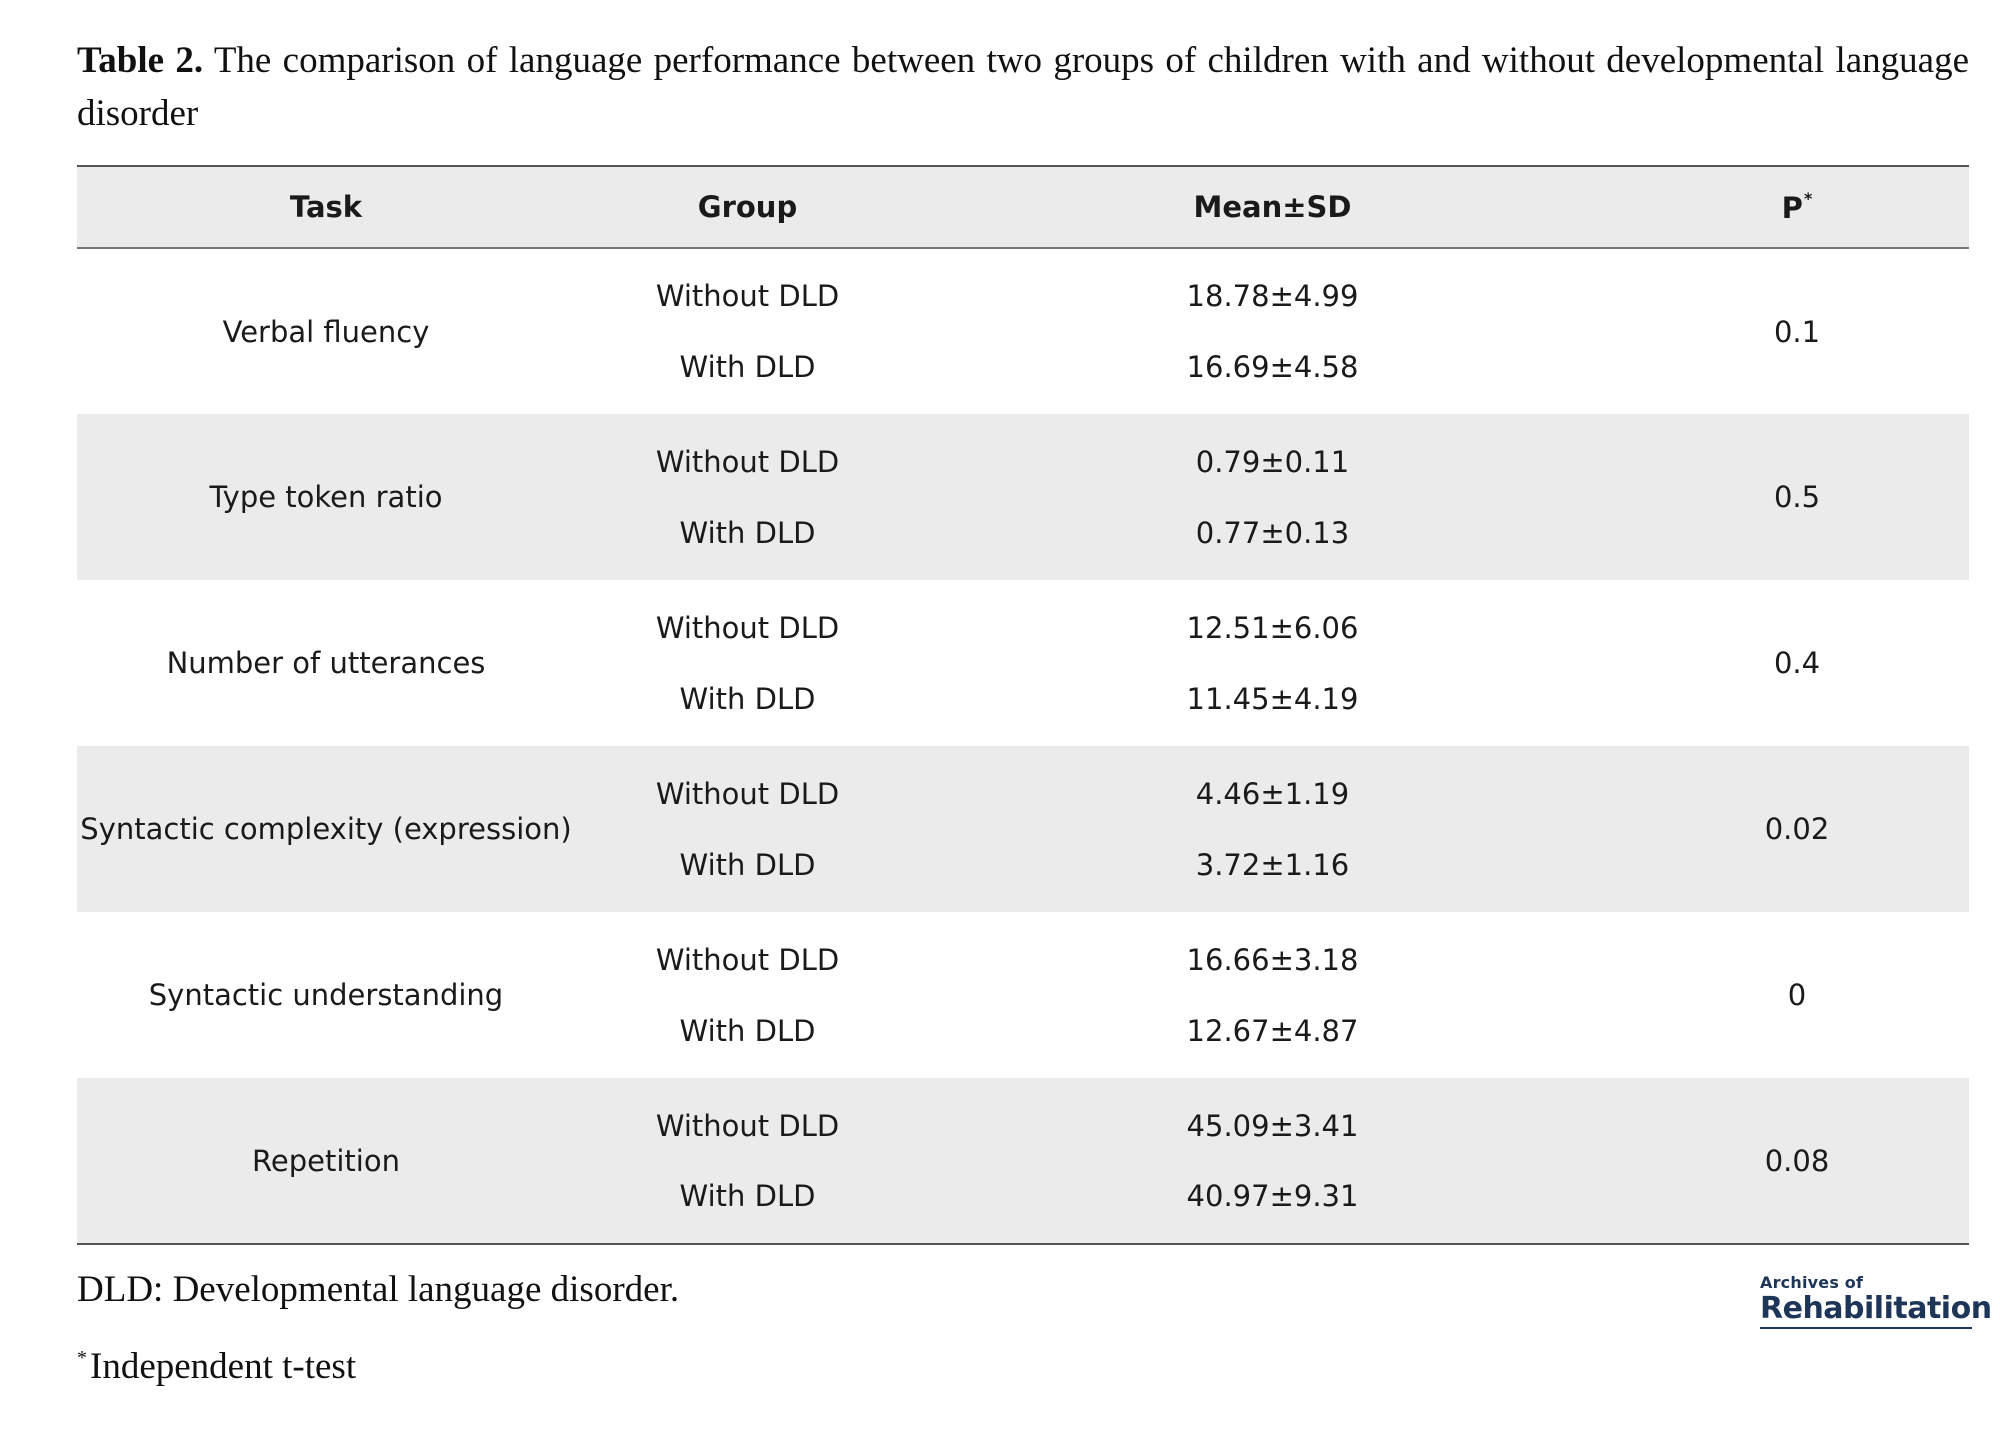 The width and height of the screenshot is (2000, 1442). Describe the element at coordinates (1792, 208) in the screenshot. I see `header-p-label: P` at that location.